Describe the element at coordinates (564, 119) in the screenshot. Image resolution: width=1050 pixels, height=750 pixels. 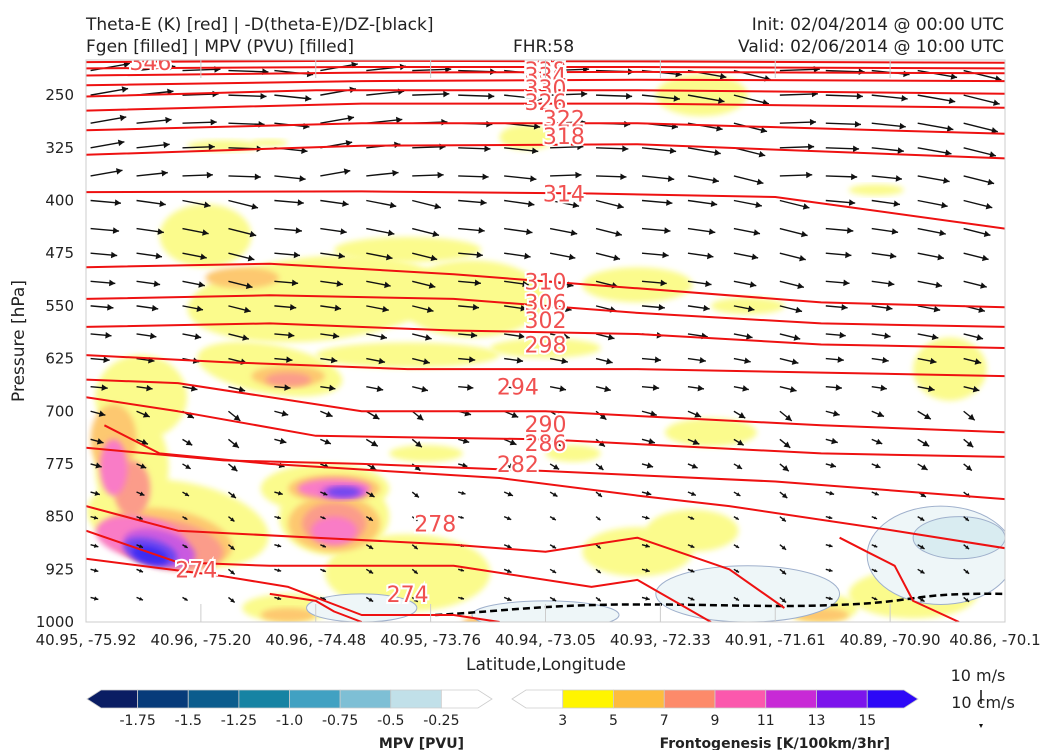
I see `theta-e-label: 322` at that location.